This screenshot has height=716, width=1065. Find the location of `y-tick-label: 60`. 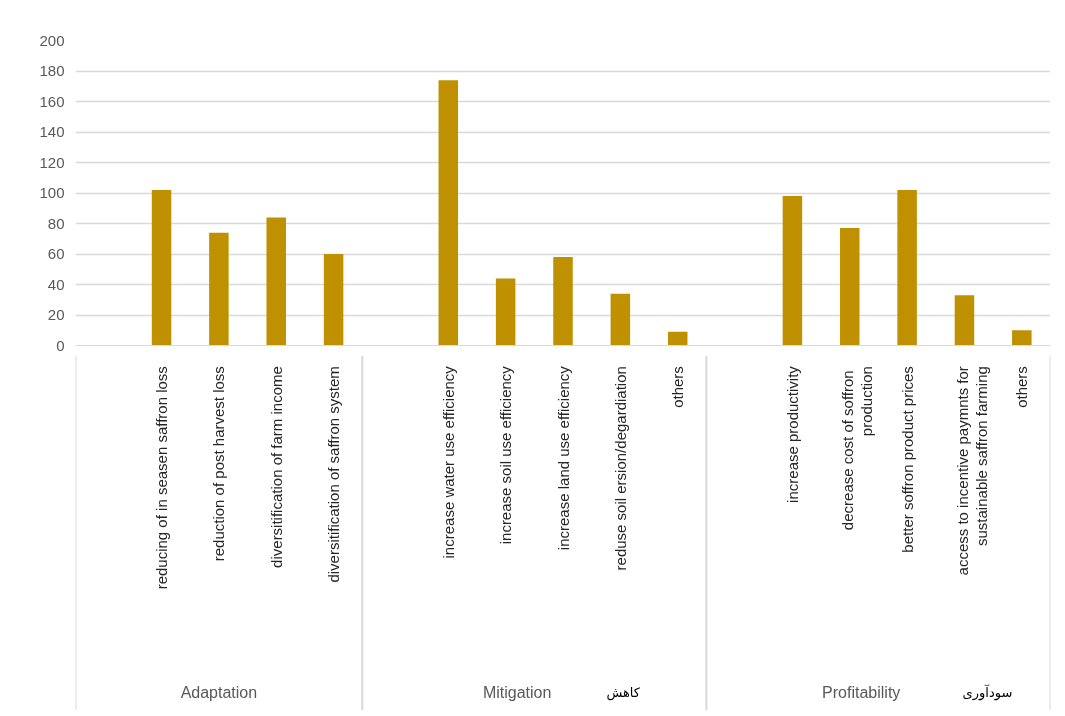

y-tick-label: 60 is located at coordinates (56, 253).